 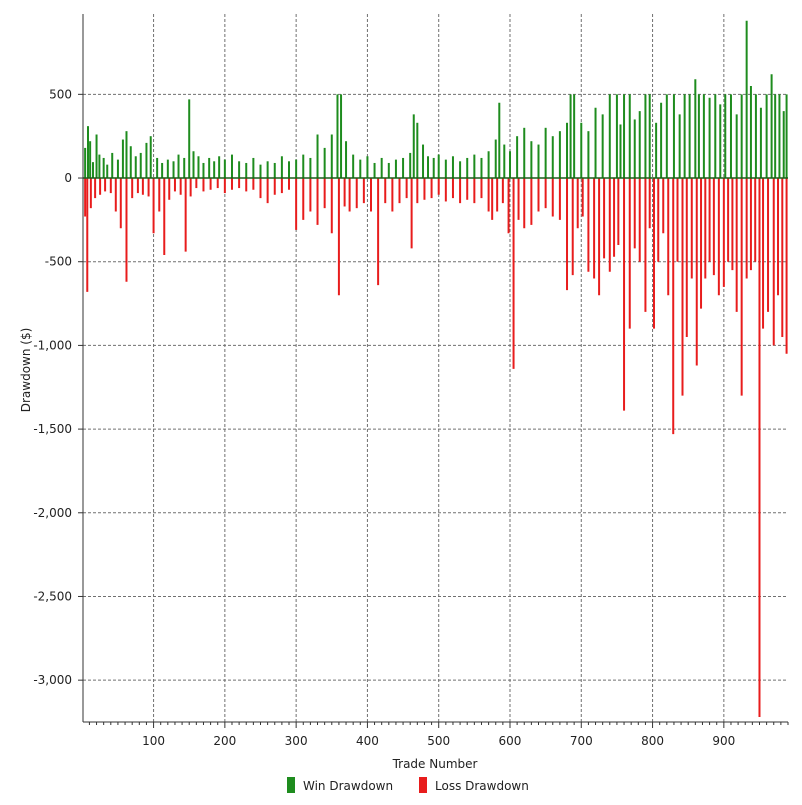 What do you see at coordinates (438, 741) in the screenshot?
I see `x-tick-label: 500` at bounding box center [438, 741].